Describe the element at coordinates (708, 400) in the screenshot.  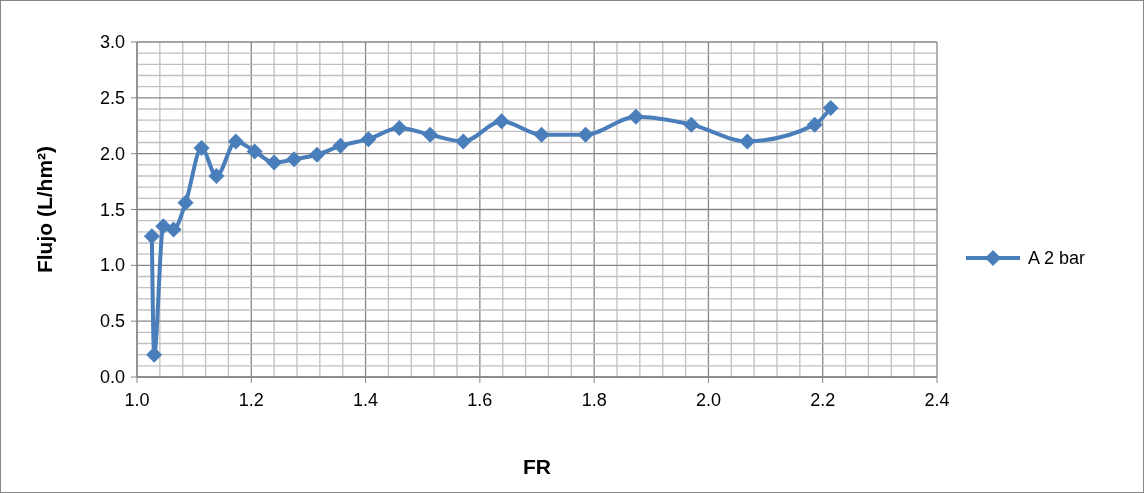
I see `x-tick-label: 2.0` at that location.